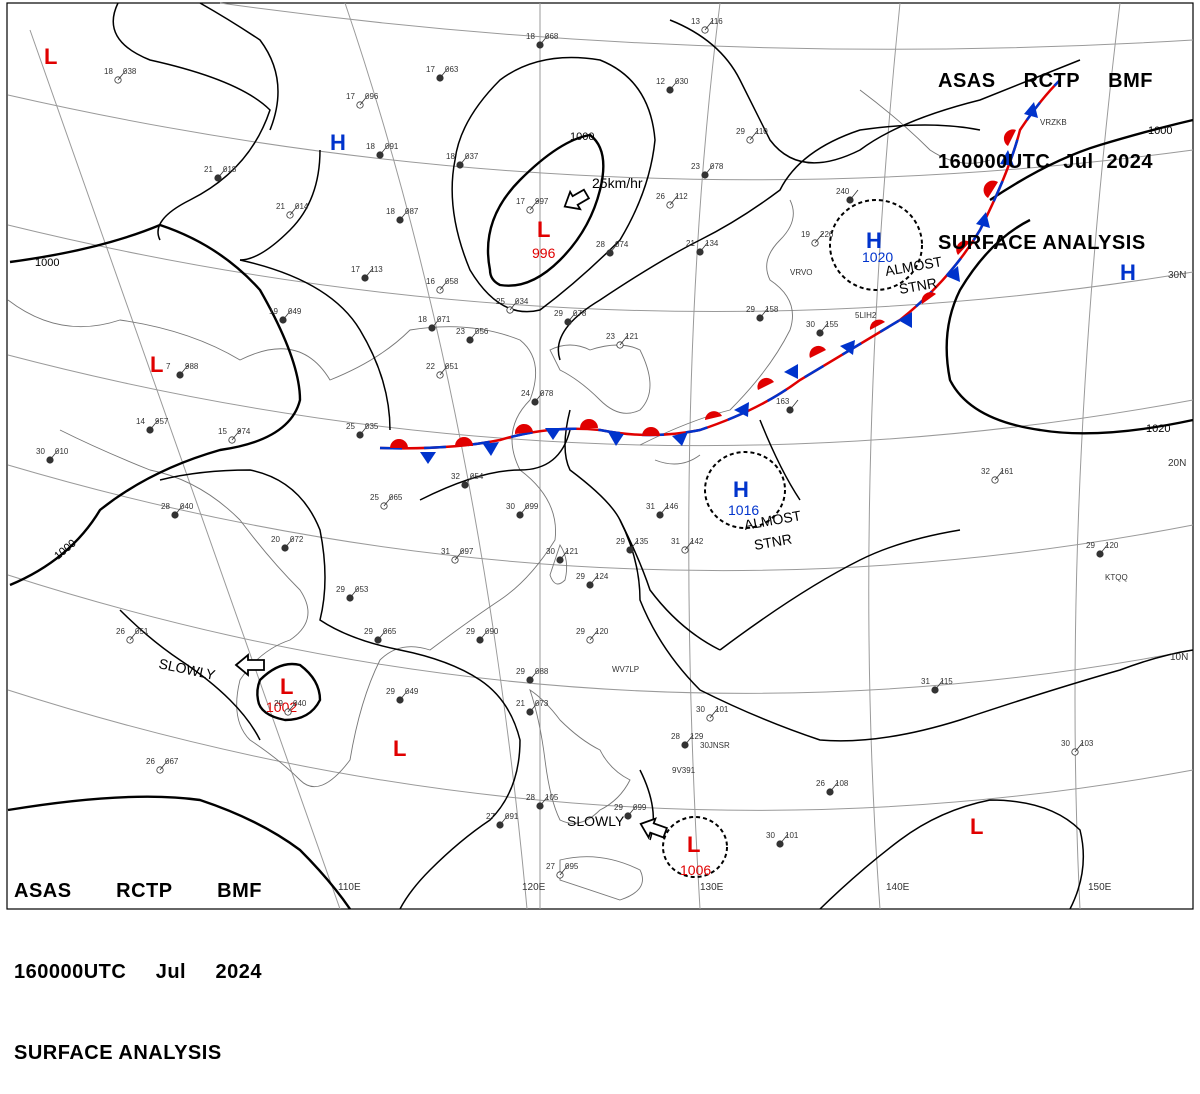  Describe the element at coordinates (482, 635) in the screenshot. I see `station-plot: 29 090` at that location.